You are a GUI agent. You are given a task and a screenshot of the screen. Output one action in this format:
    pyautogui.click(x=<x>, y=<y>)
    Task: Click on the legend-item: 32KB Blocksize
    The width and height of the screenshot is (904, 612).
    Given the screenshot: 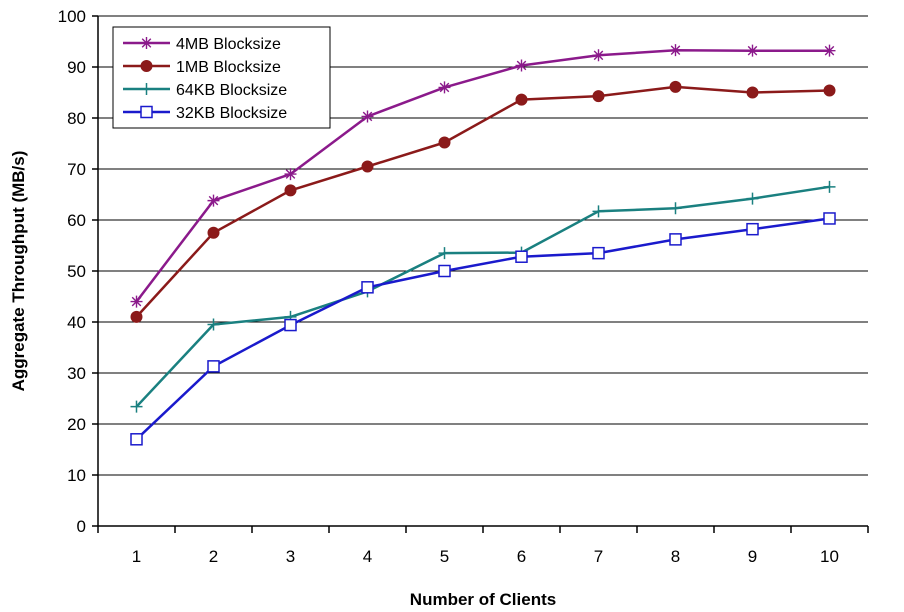 What is the action you would take?
    pyautogui.click(x=205, y=113)
    